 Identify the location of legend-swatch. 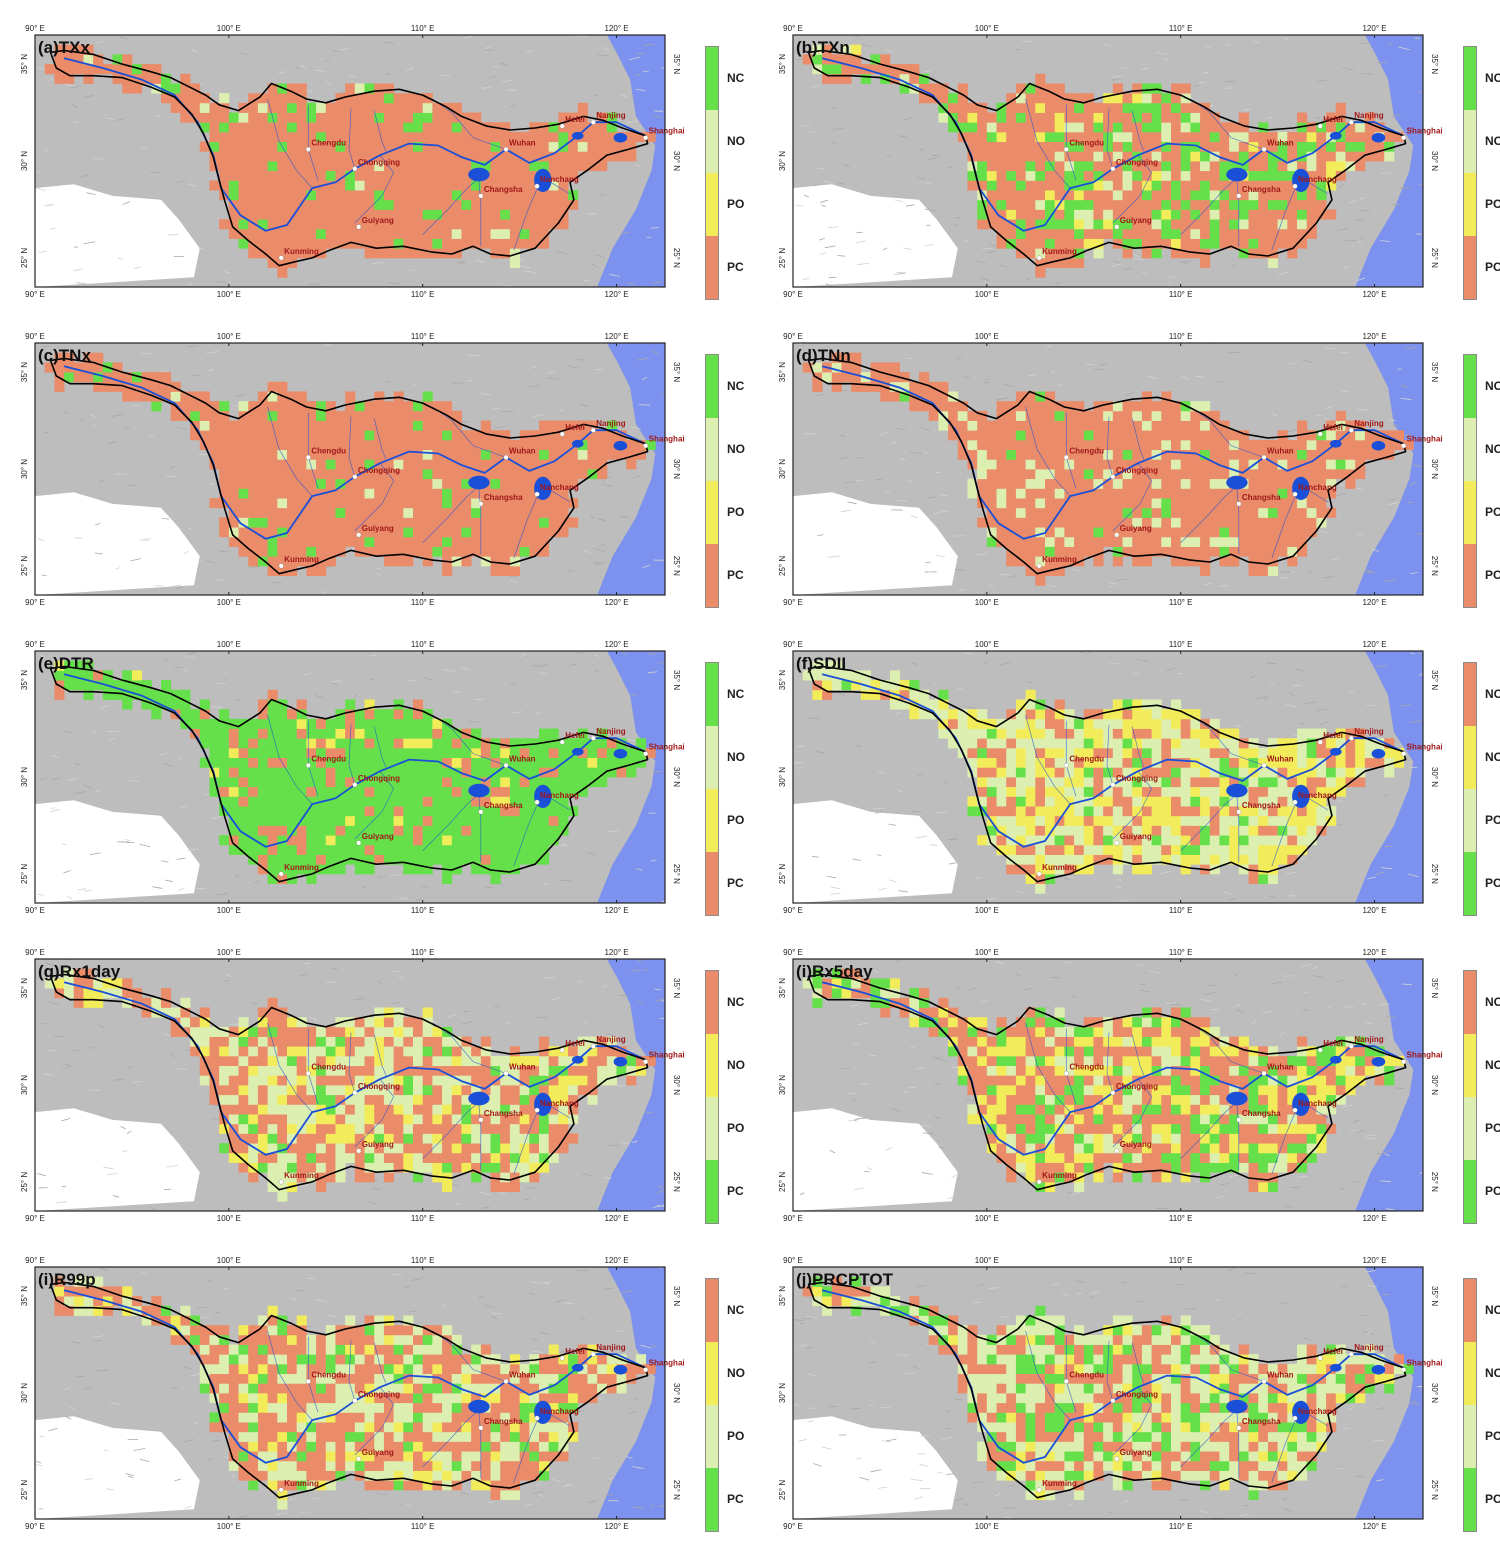
(712, 449).